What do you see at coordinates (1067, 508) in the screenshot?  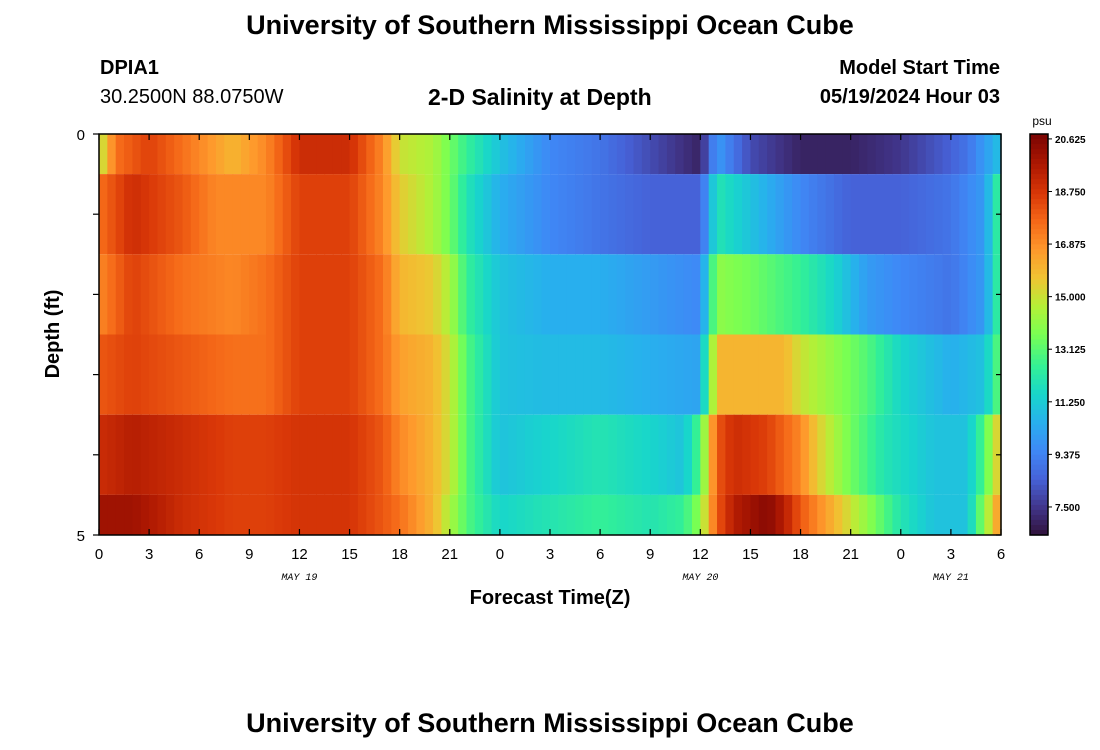 I see `colorbar-tick-label: 7.500` at bounding box center [1067, 508].